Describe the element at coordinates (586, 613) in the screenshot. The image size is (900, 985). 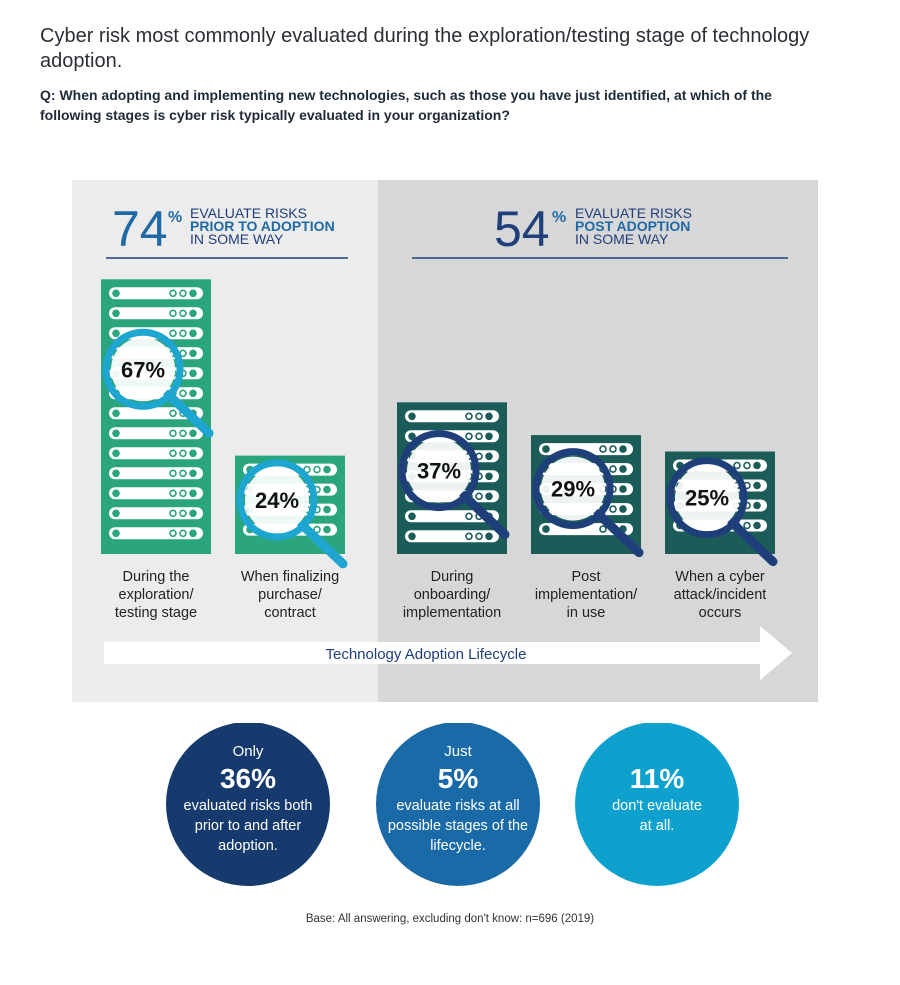
I see `category-label: in use` at that location.